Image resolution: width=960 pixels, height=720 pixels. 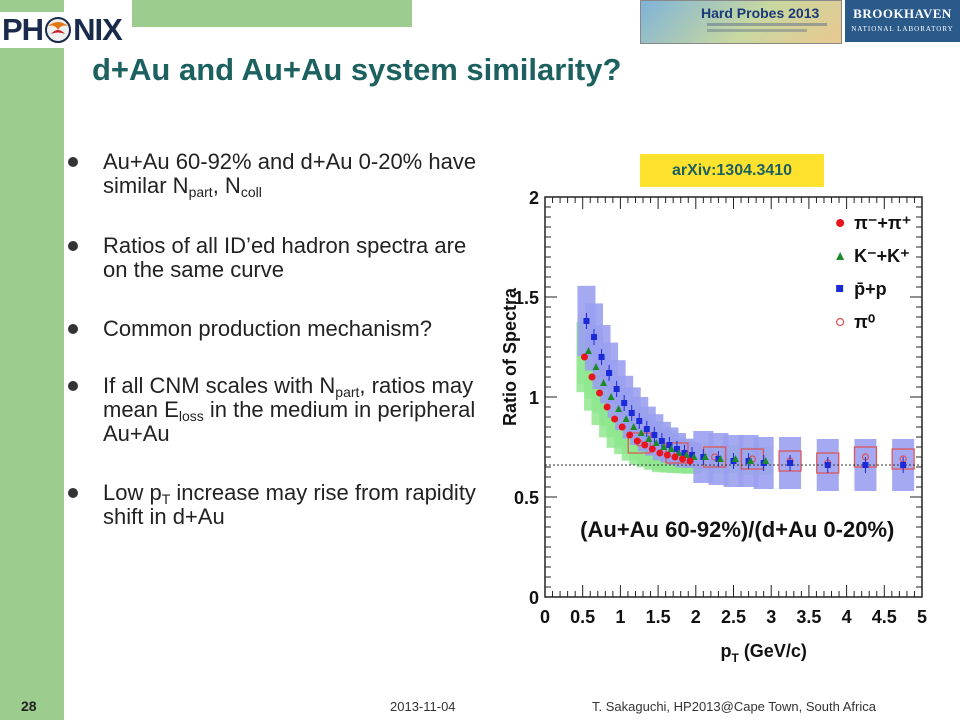 What do you see at coordinates (873, 272) in the screenshot?
I see `chart-legend: π⁻+π⁺ K⁻+K⁺ p̄+p π⁰` at bounding box center [873, 272].